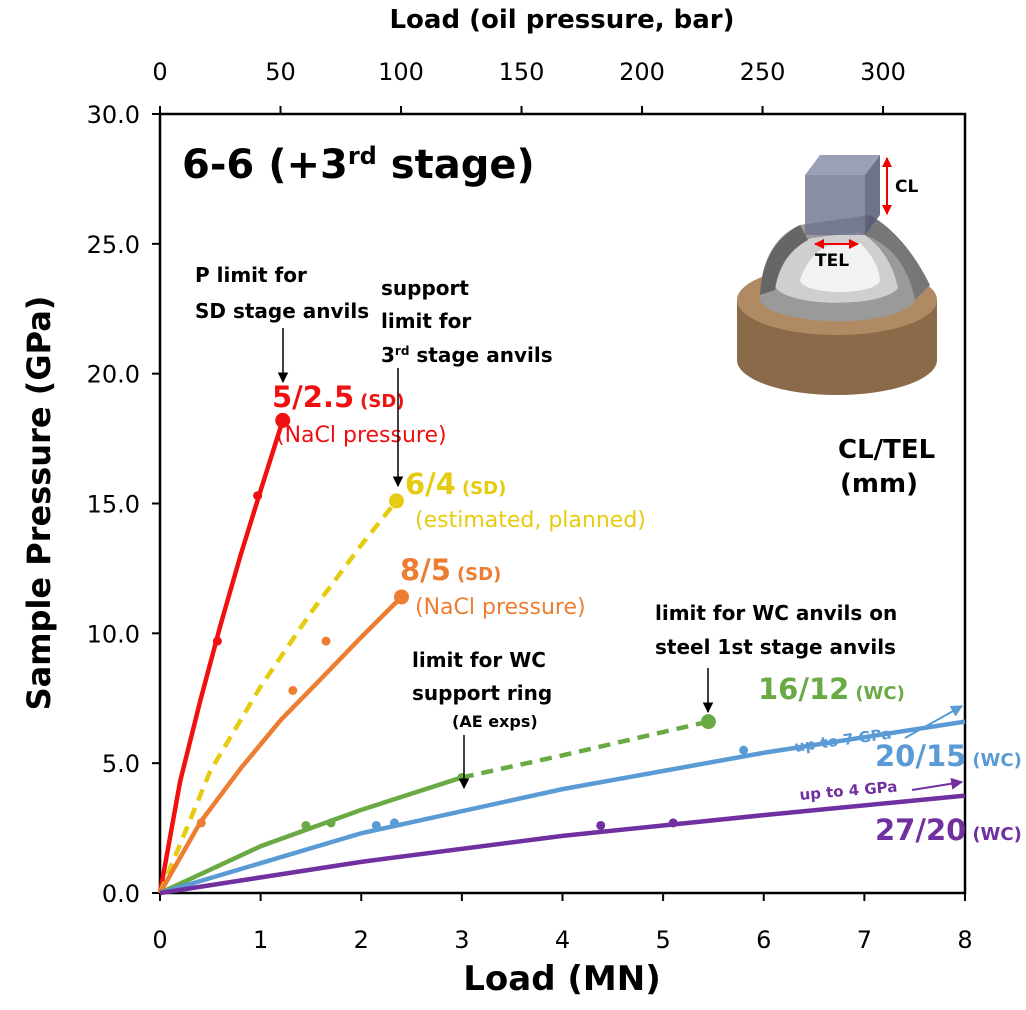 The image size is (1026, 1010). What do you see at coordinates (530, 520) in the screenshot?
I see `series-note: (estimated, planned)` at bounding box center [530, 520].